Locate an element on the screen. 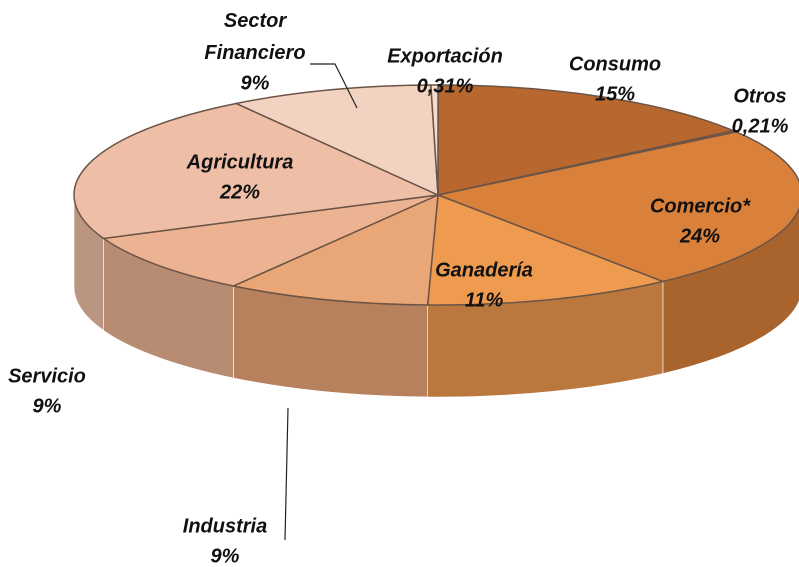 This screenshot has height=567, width=799. category-label: Comercio* is located at coordinates (700, 206).